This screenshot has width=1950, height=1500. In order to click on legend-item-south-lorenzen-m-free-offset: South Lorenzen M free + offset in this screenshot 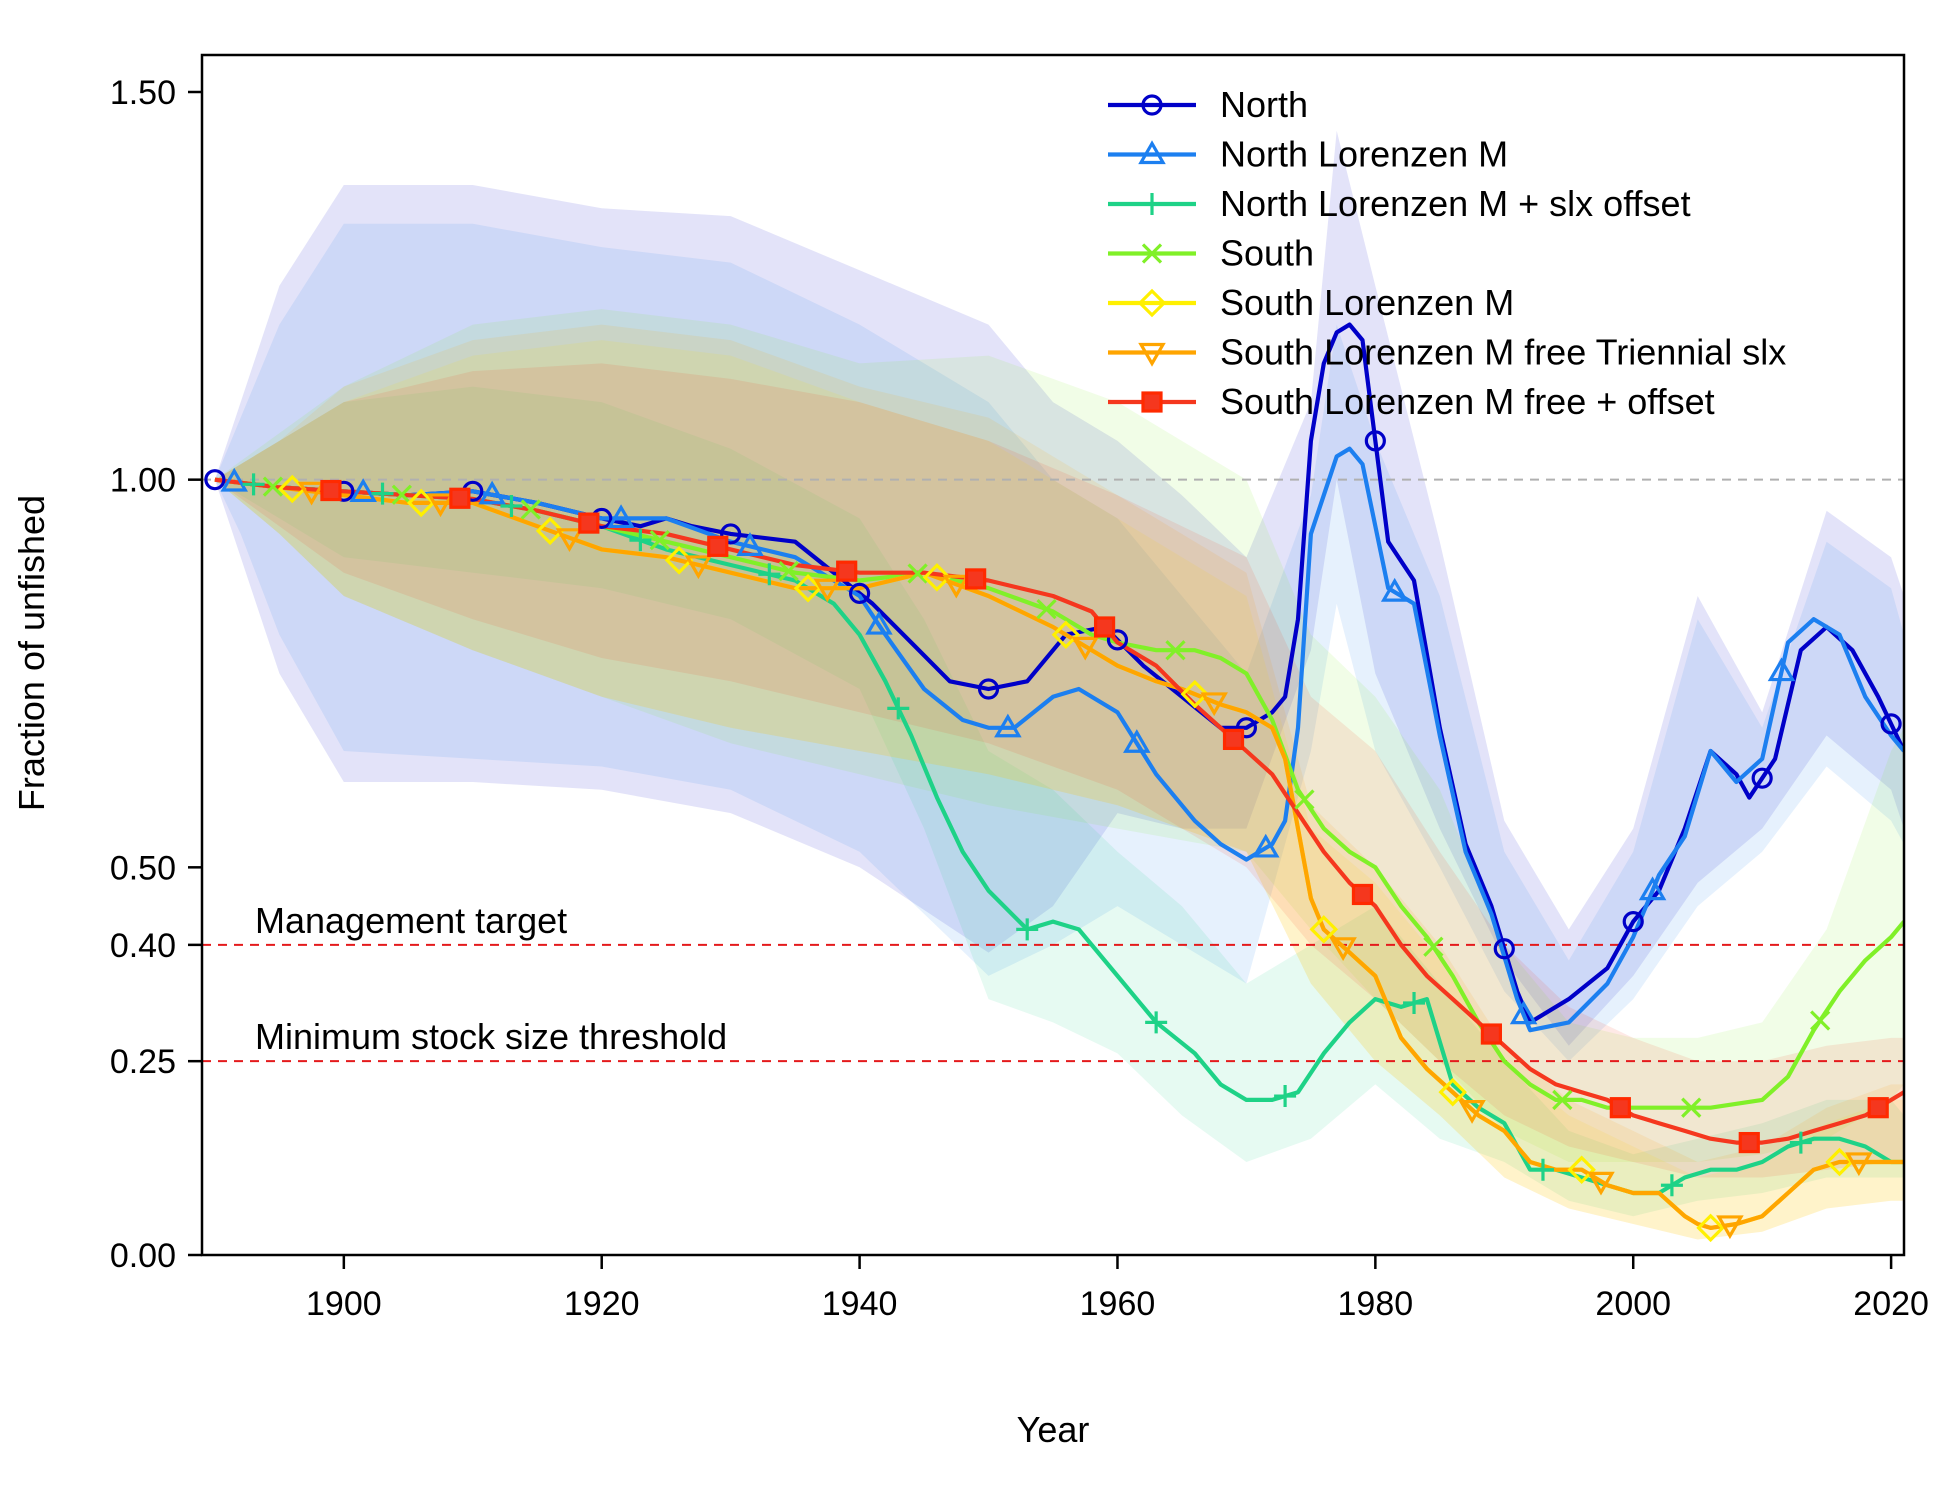, I will do `click(1411, 401)`.